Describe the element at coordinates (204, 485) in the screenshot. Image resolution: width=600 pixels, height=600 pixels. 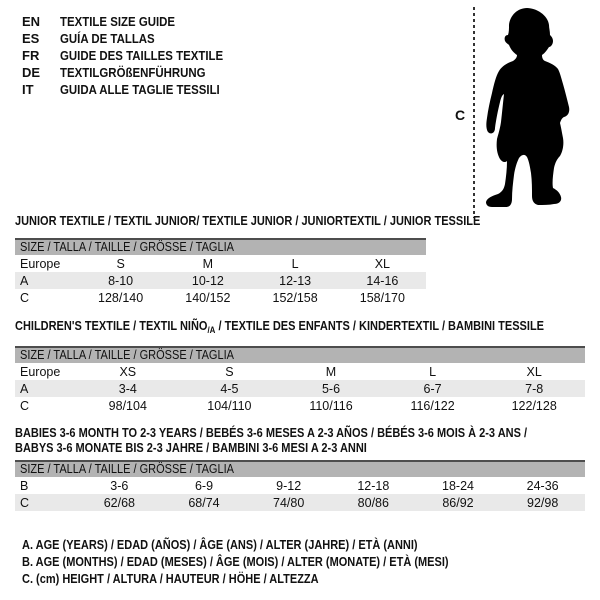
I see `table-cell: 6-9` at that location.